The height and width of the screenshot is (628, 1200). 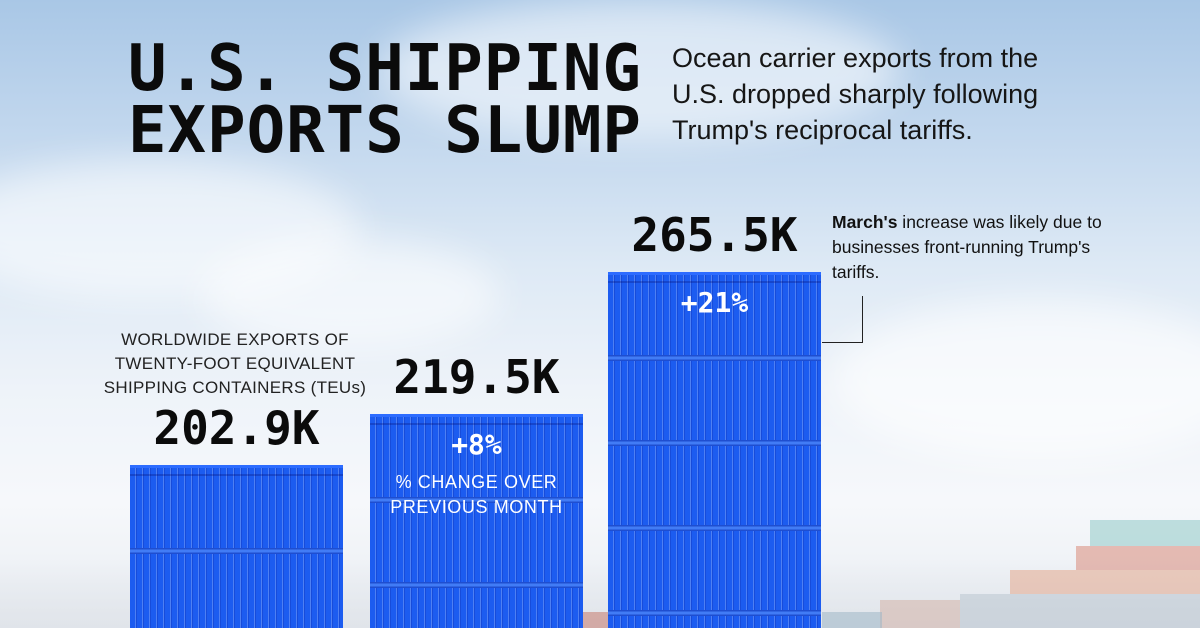 What do you see at coordinates (476, 494) in the screenshot?
I see `pct-change-note: % CHANGE OVER PREVIOUS MONTH` at bounding box center [476, 494].